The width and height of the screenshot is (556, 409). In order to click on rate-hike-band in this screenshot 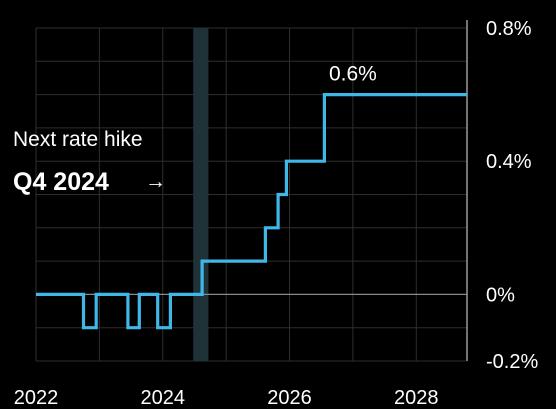, I will do `click(201, 194)`.